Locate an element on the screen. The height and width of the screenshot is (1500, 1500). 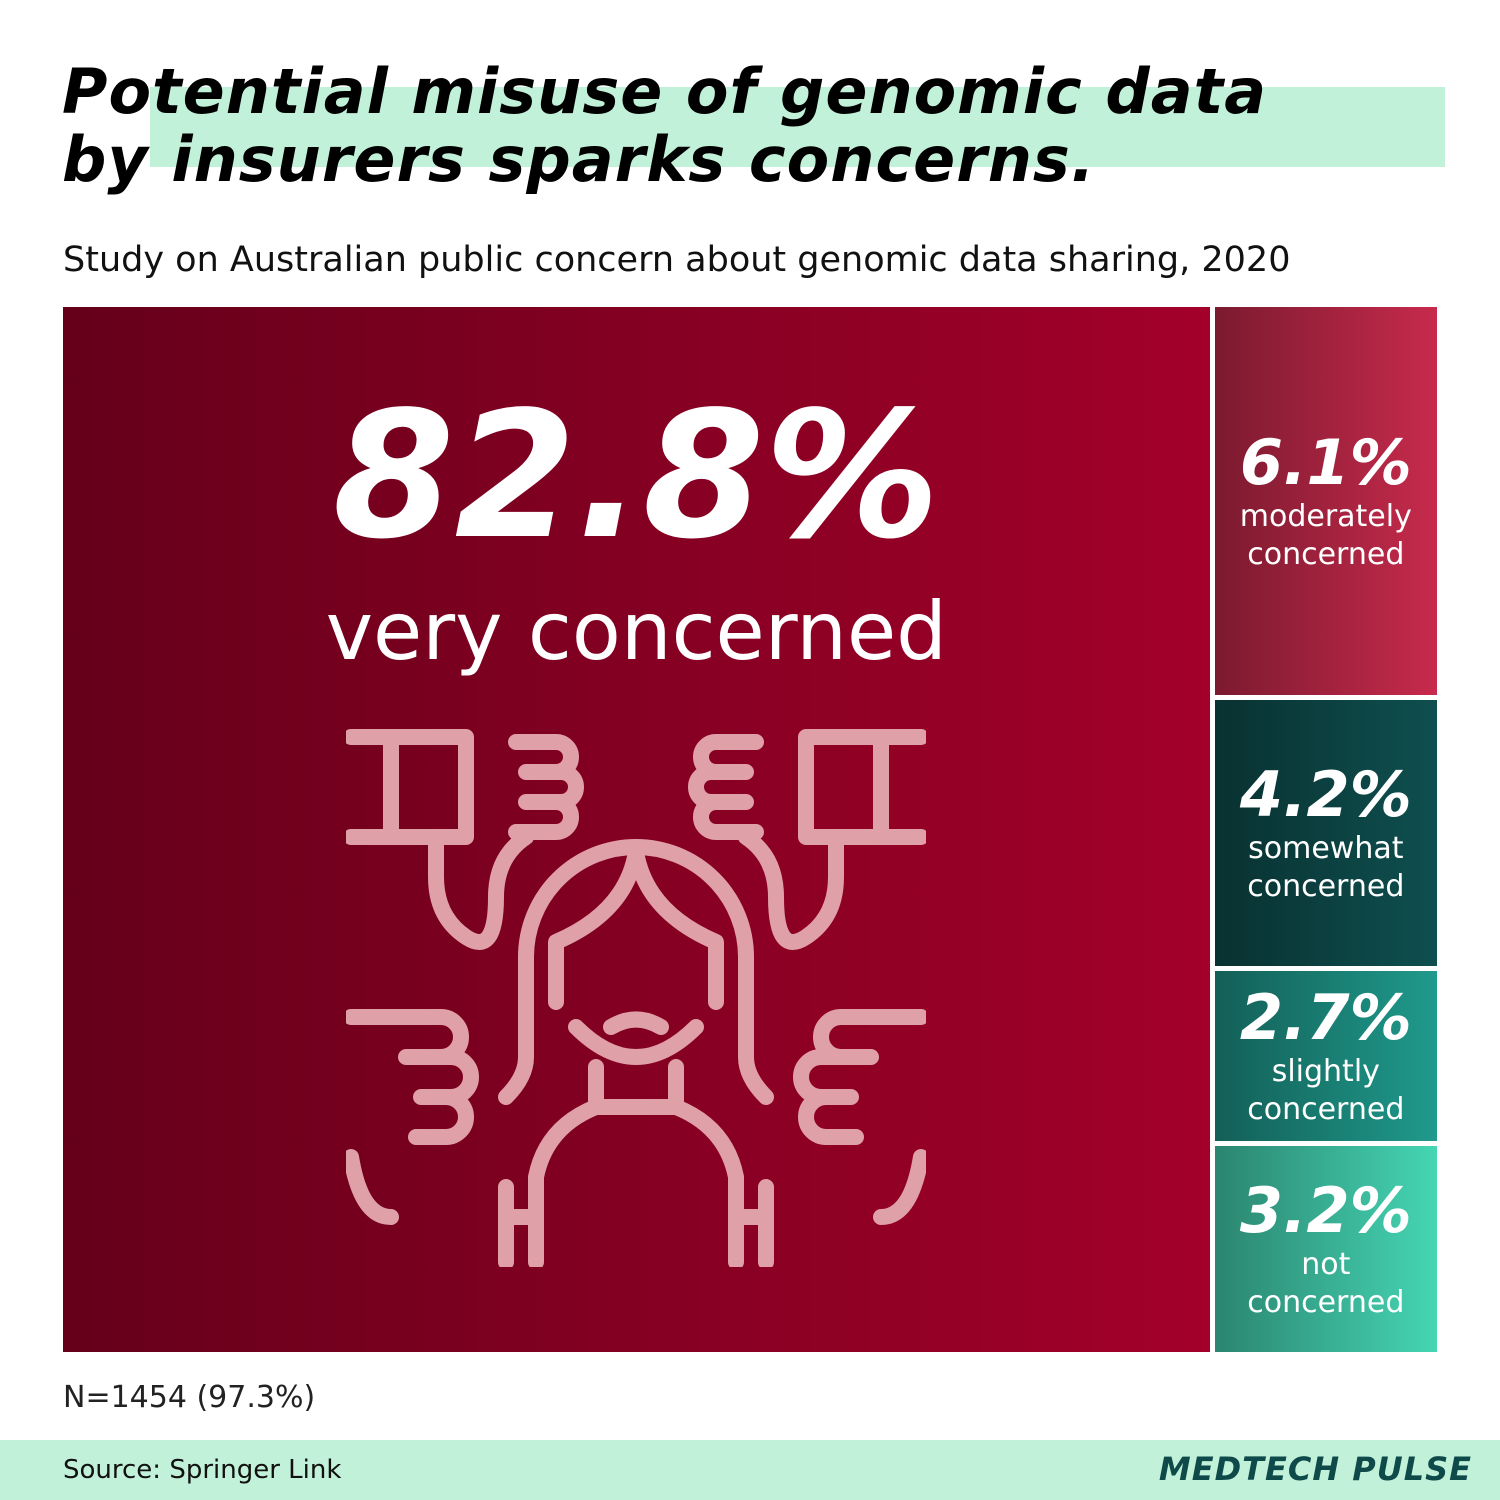
tile: 6.1% moderately concerned is located at coordinates (1325, 501).